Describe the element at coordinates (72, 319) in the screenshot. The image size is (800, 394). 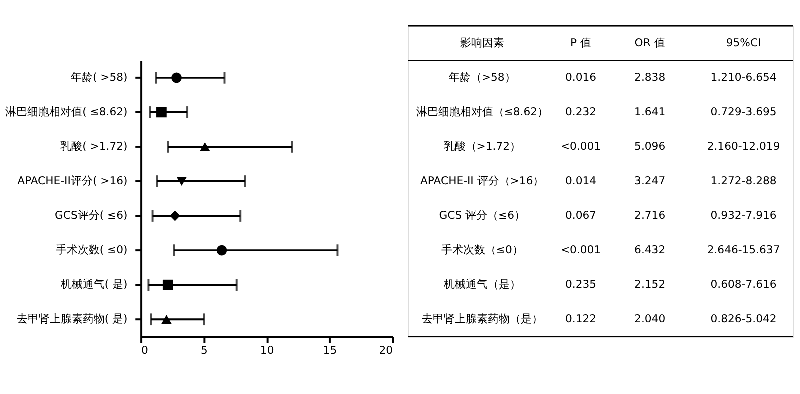
I see `y-tick-label: 去甲肾上腺素药物( 是)` at that location.